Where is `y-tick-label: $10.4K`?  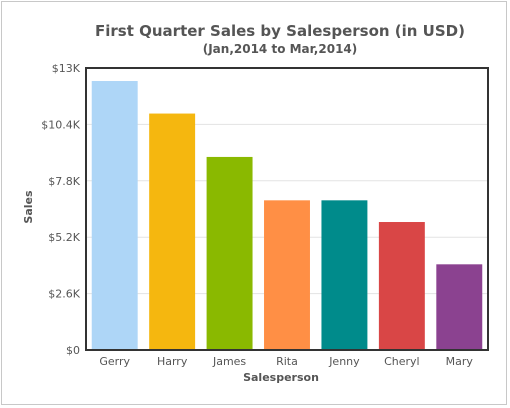
y-tick-label: $10.4K is located at coordinates (60, 124).